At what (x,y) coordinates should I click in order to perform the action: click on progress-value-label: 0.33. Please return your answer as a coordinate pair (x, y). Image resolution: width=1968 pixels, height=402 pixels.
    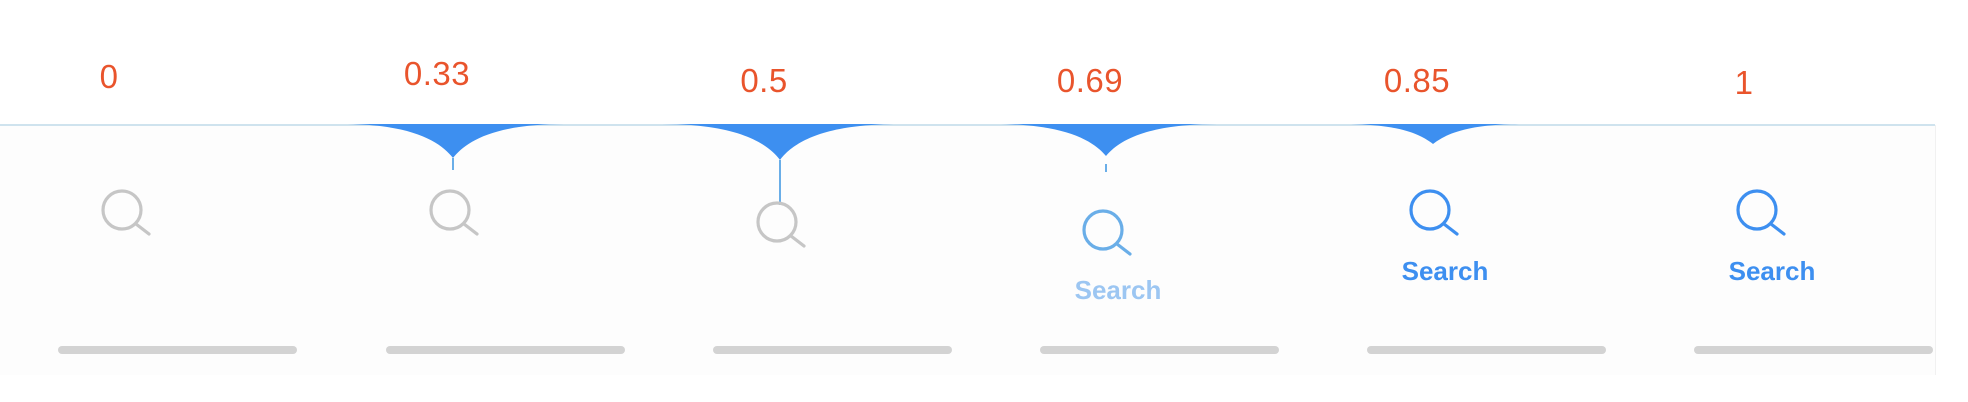
    Looking at the image, I should click on (437, 73).